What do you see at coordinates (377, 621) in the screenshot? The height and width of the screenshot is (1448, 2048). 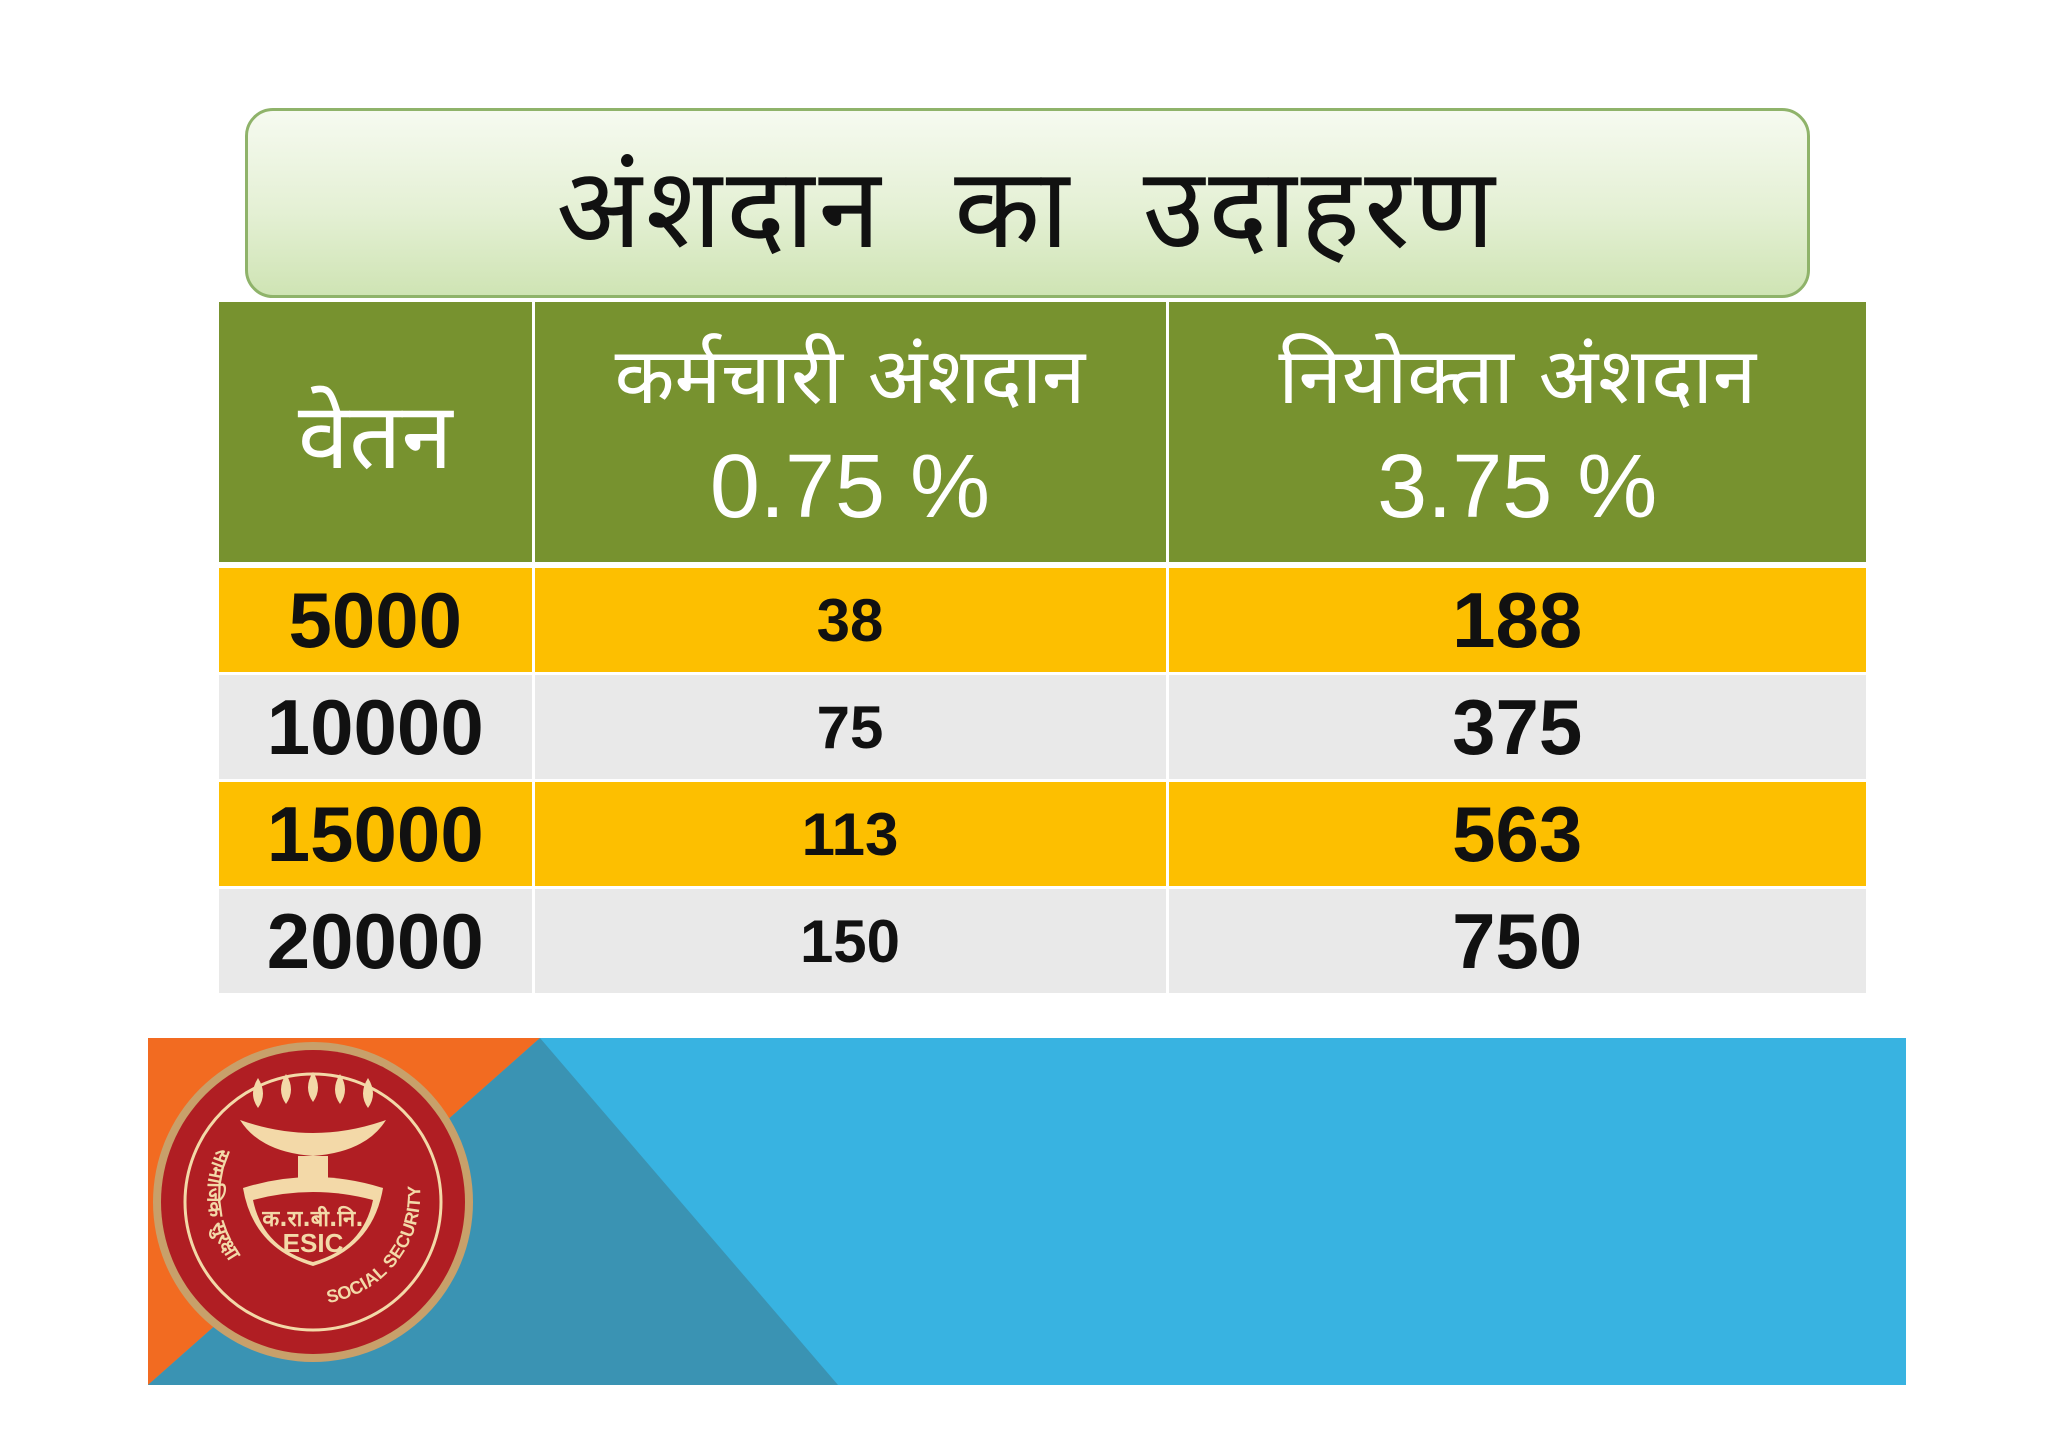 I see `cell-salary: 5000` at bounding box center [377, 621].